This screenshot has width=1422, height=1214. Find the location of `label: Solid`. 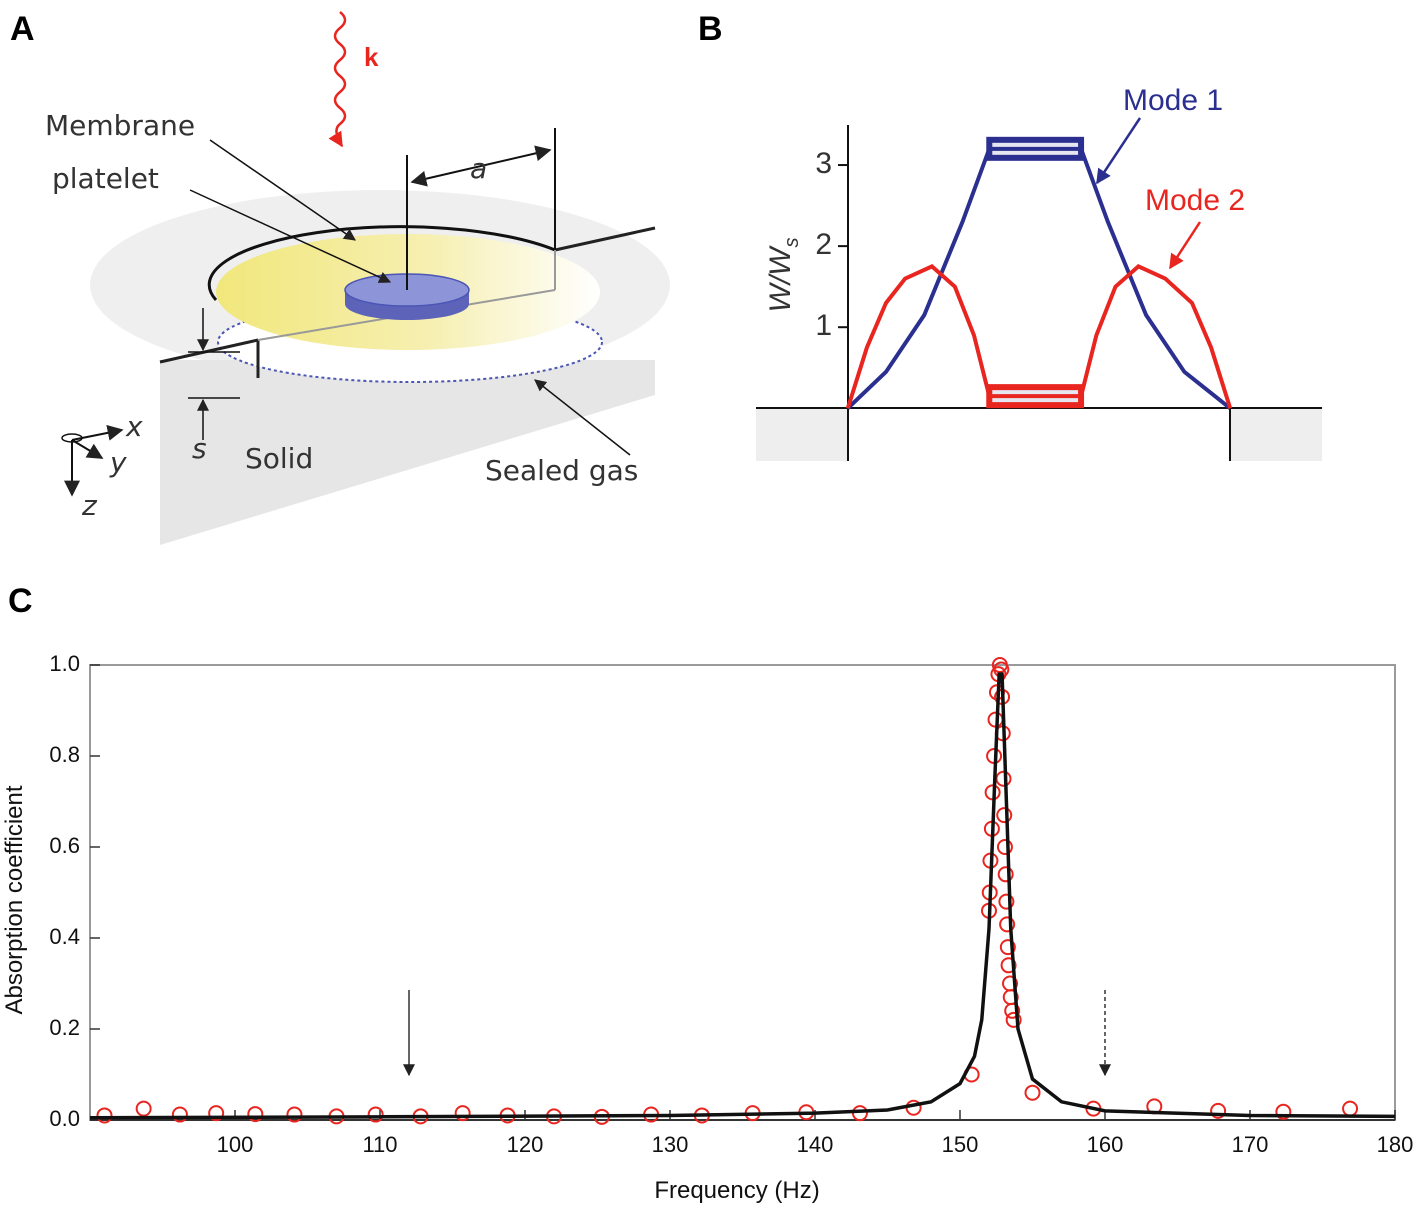

label: Solid is located at coordinates (279, 458).